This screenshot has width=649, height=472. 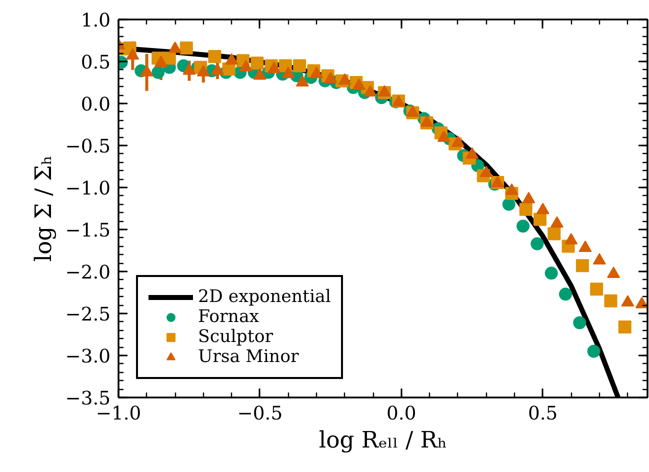 What do you see at coordinates (95, 105) in the screenshot?
I see `y-tick-label: 0.0` at bounding box center [95, 105].